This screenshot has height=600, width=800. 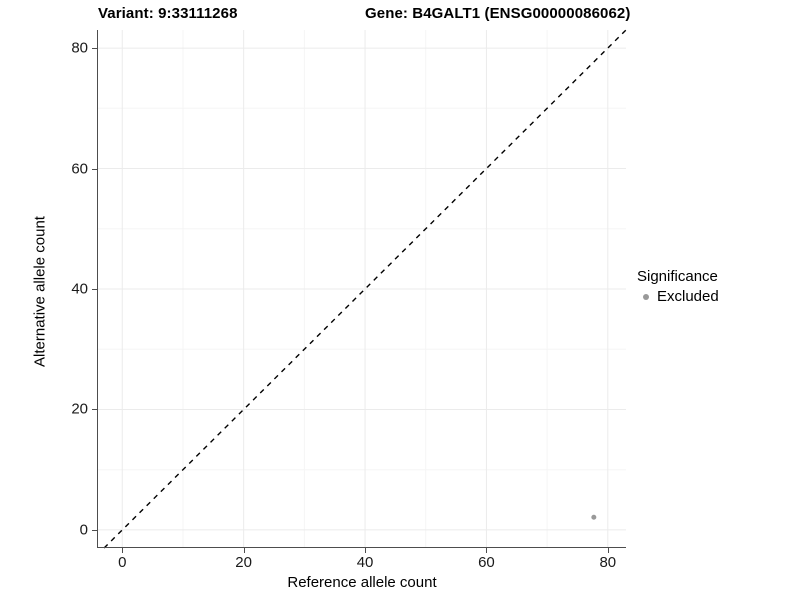 I want to click on x-axis-line, so click(x=362, y=547).